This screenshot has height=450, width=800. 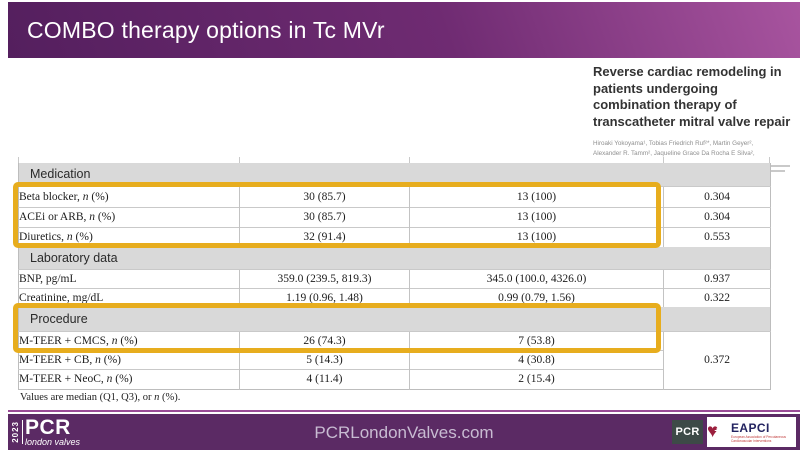 What do you see at coordinates (394, 160) in the screenshot?
I see `table-cropped-row-sliver` at bounding box center [394, 160].